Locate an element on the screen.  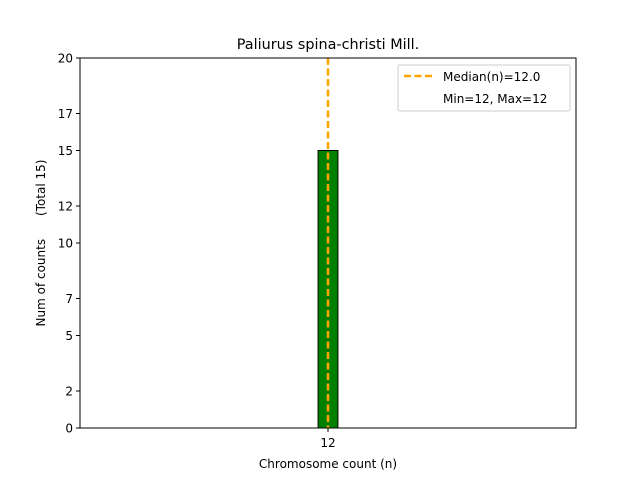
y-tick-label: 15 is located at coordinates (65, 151).